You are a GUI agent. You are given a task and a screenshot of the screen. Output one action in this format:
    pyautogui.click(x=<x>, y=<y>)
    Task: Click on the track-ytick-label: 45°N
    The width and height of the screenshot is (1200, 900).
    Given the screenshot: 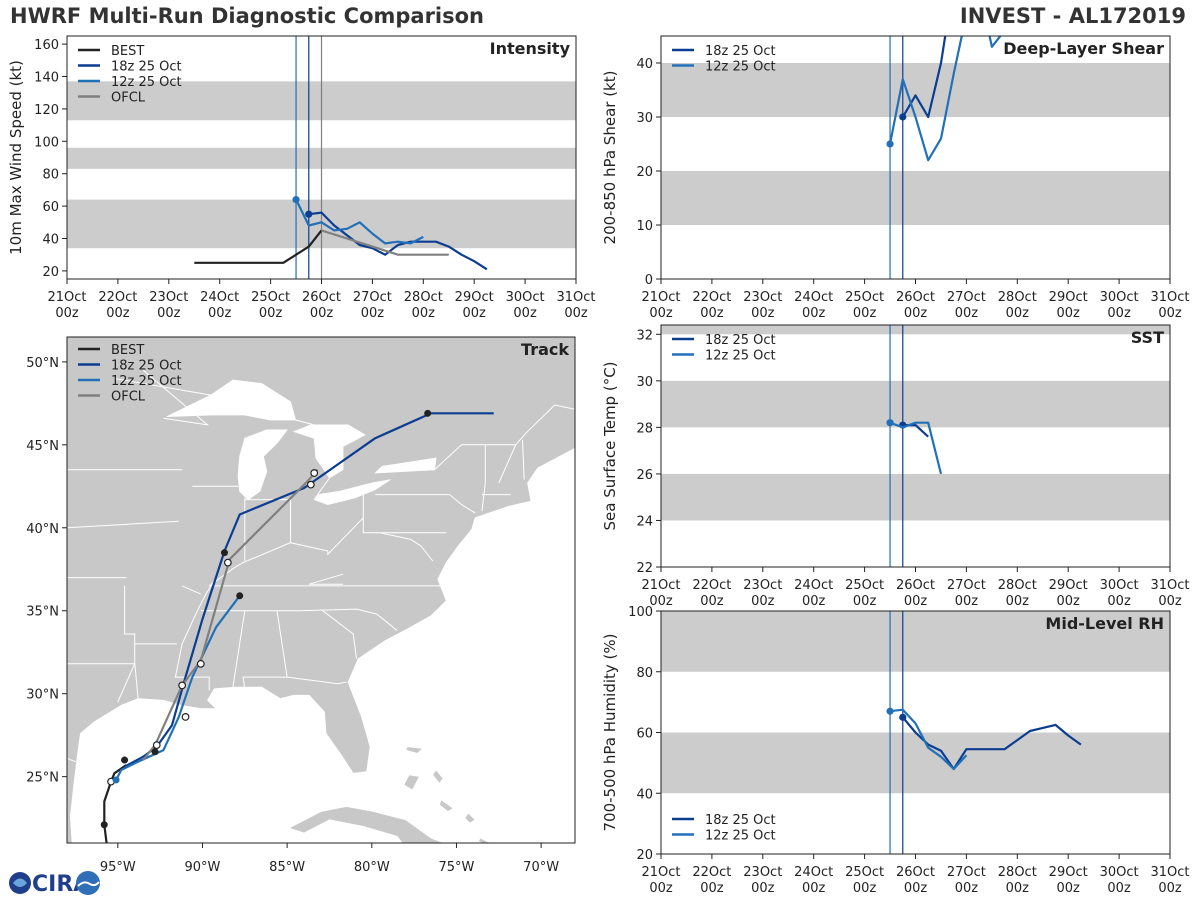 What is the action you would take?
    pyautogui.click(x=42, y=446)
    